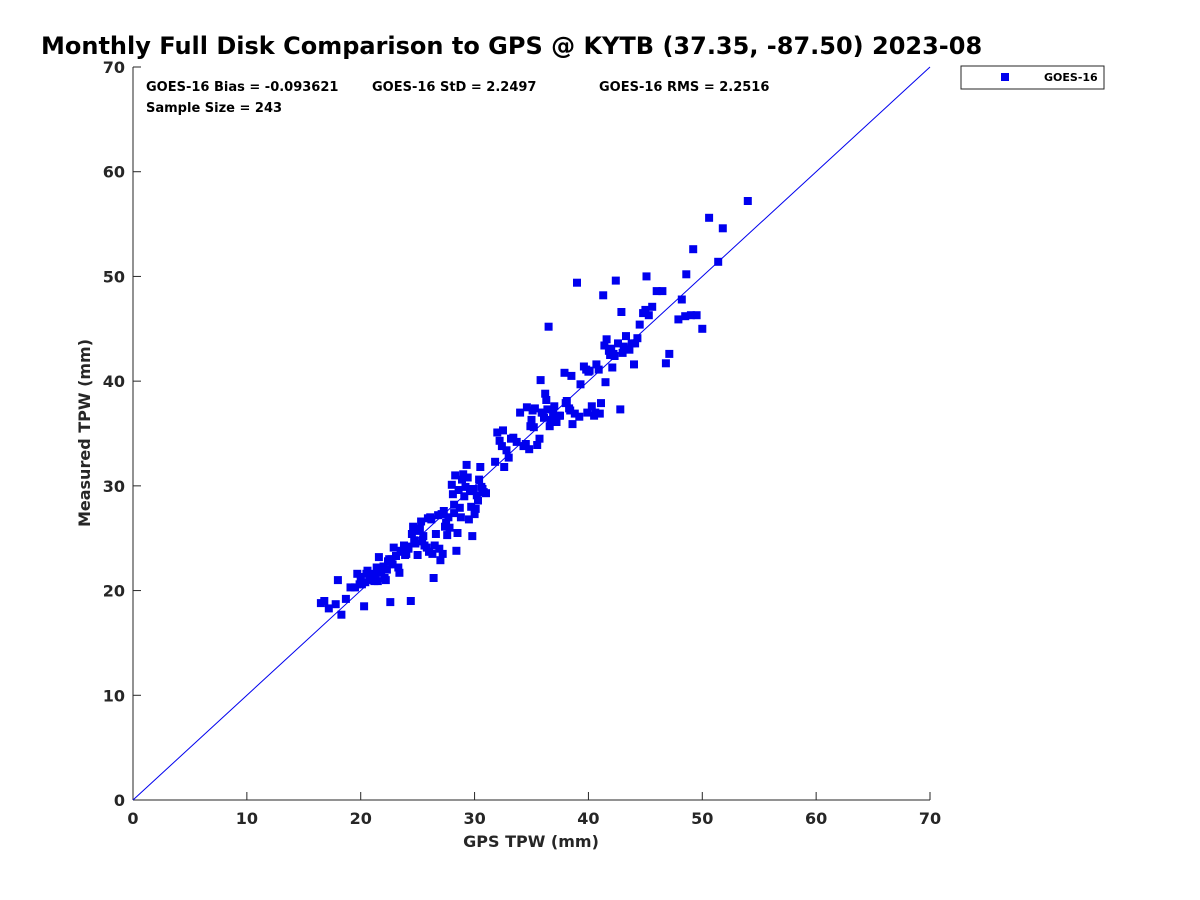 The image size is (1200, 900). What do you see at coordinates (588, 818) in the screenshot?
I see `x-tick-label: 40` at bounding box center [588, 818].